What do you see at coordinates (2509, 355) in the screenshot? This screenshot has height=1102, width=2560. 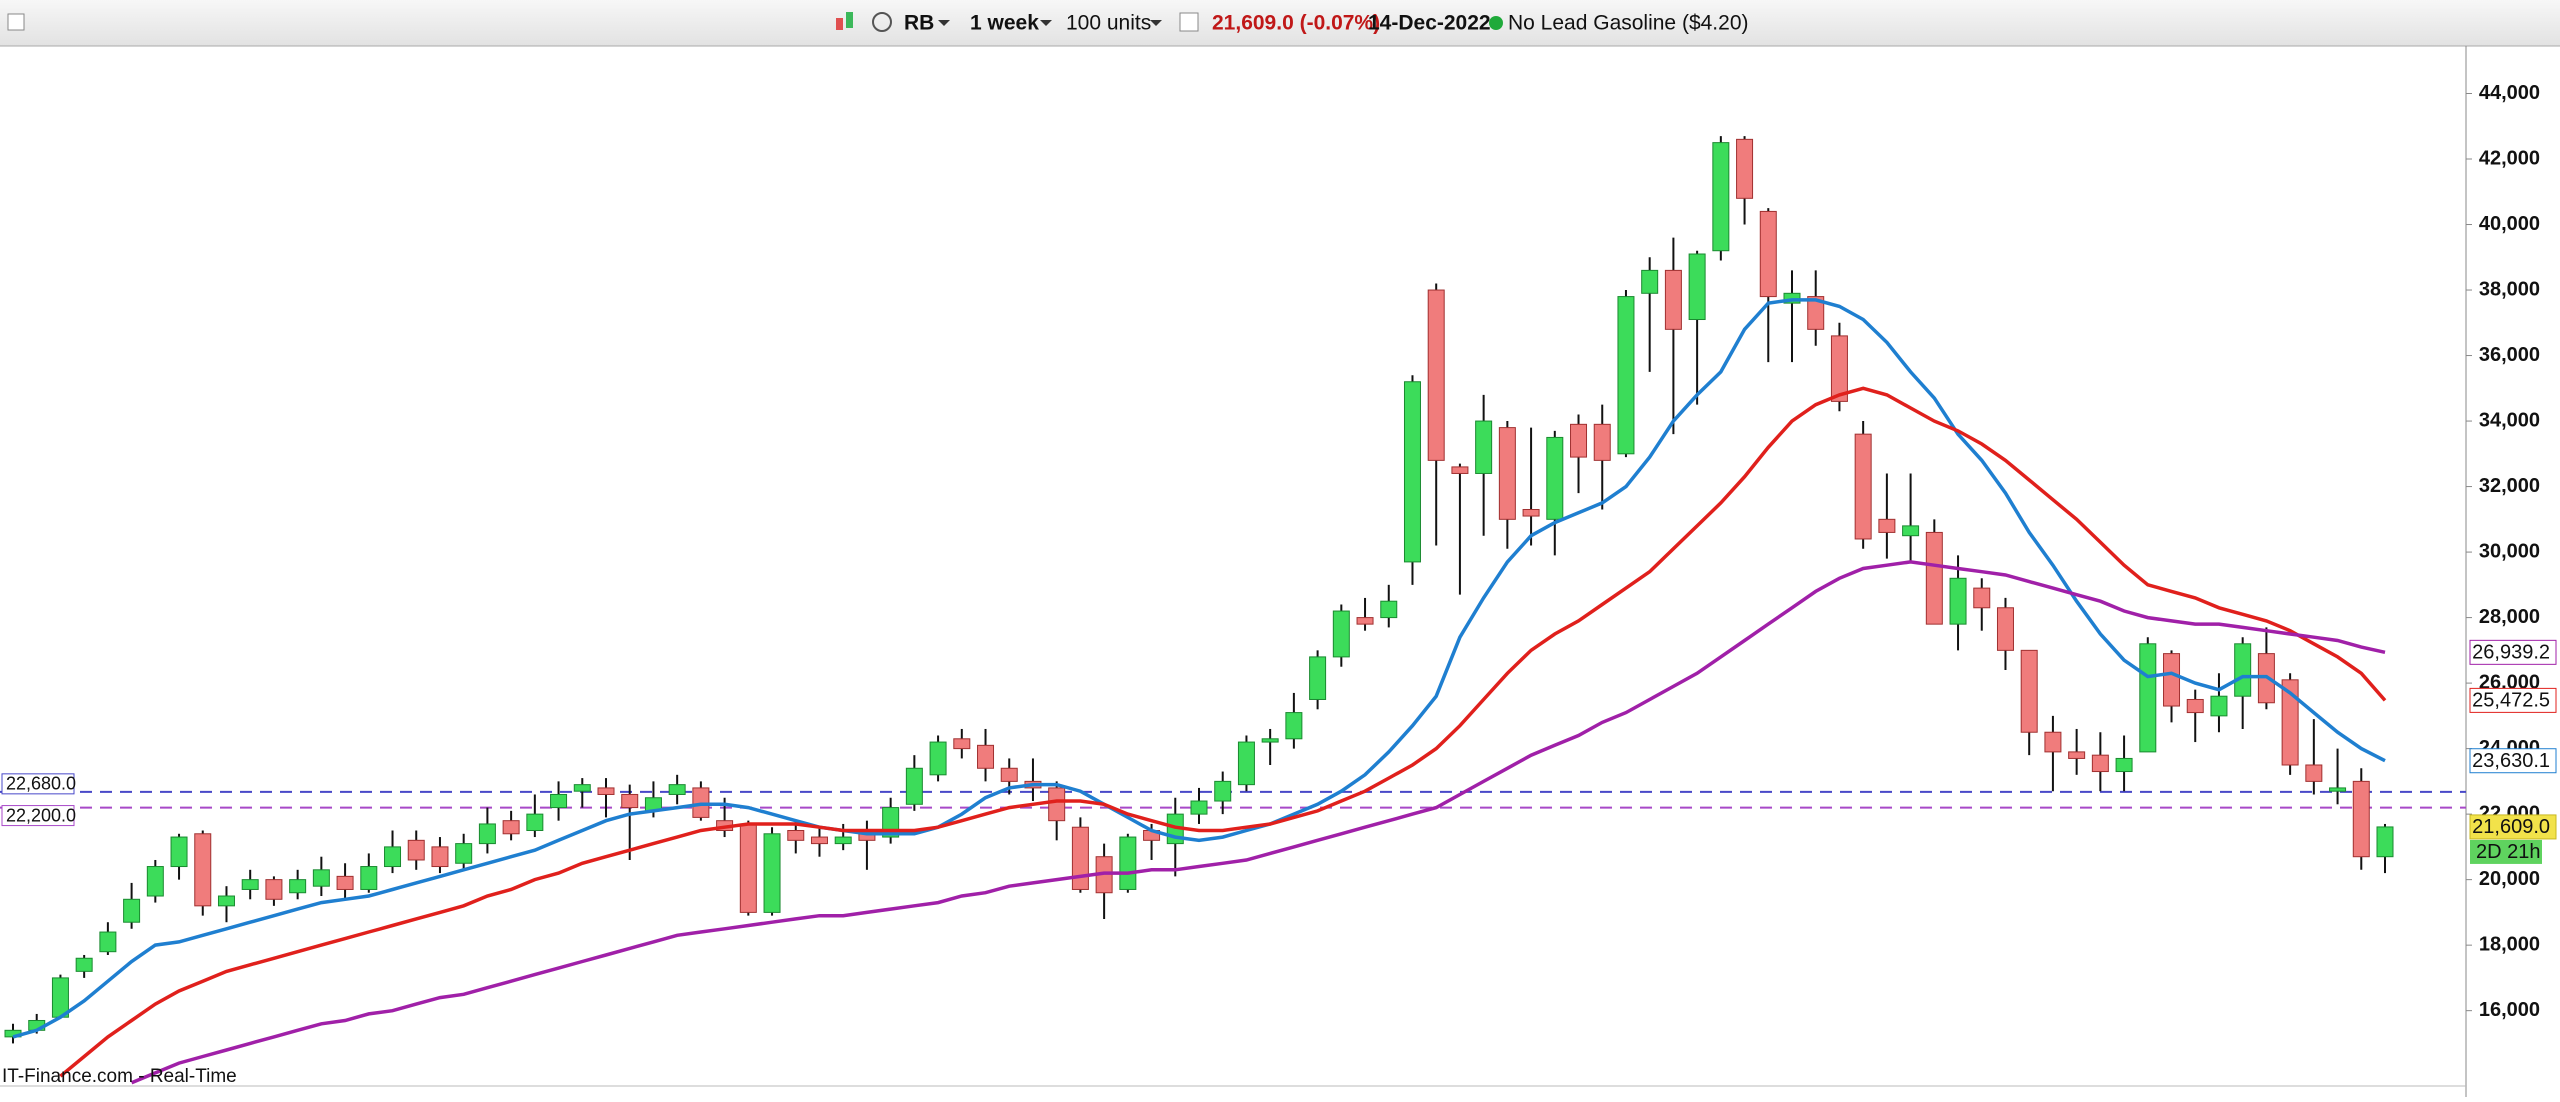 I see `y-tick-label: 36,000` at bounding box center [2509, 355].